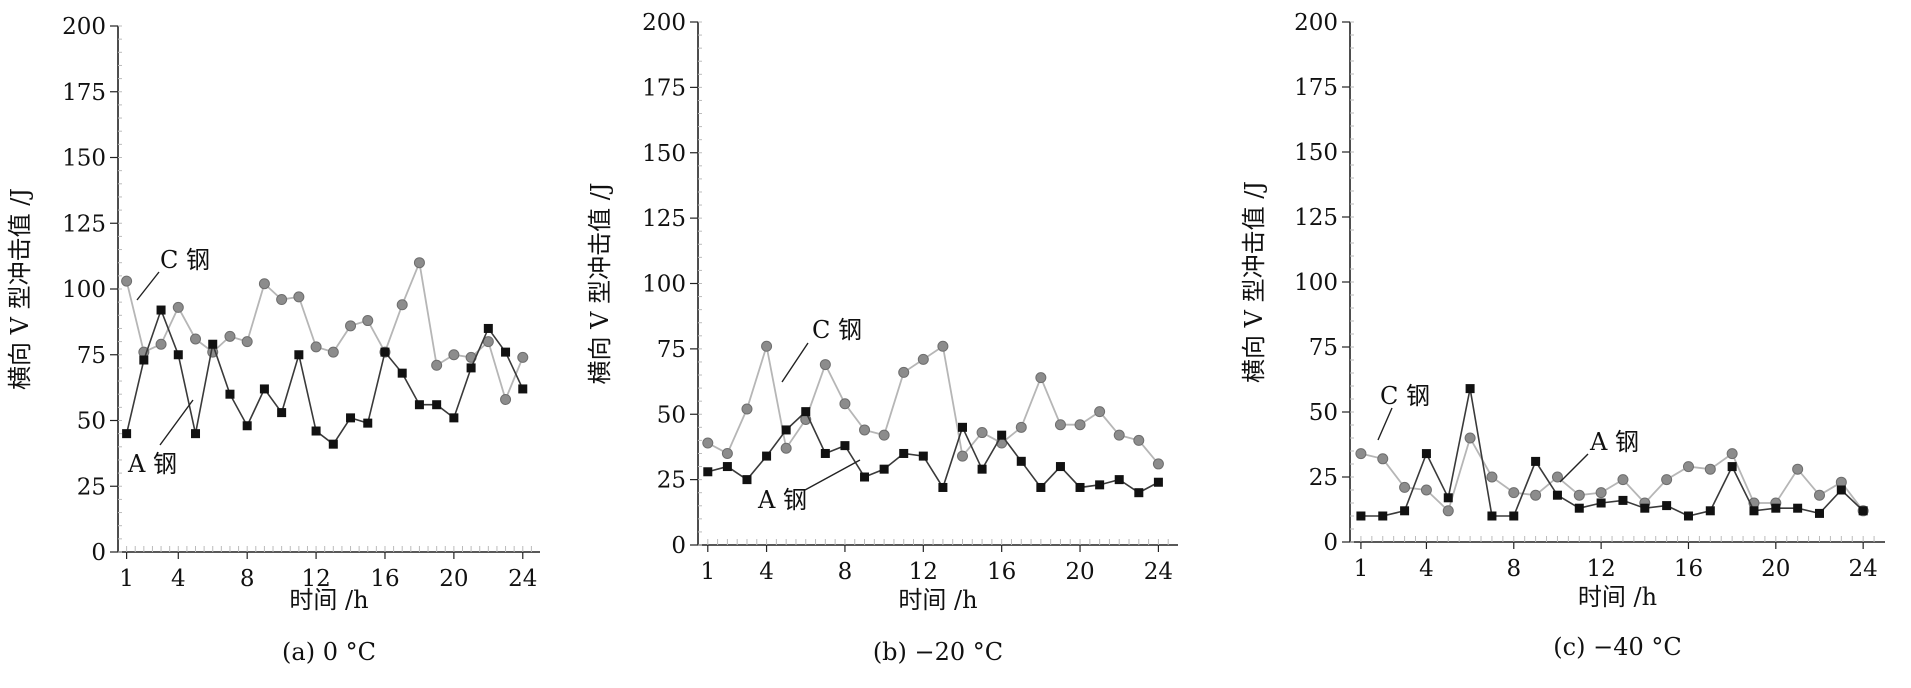  What do you see at coordinates (329, 652) in the screenshot?
I see `panel-caption: (a) 0 °C` at bounding box center [329, 652].